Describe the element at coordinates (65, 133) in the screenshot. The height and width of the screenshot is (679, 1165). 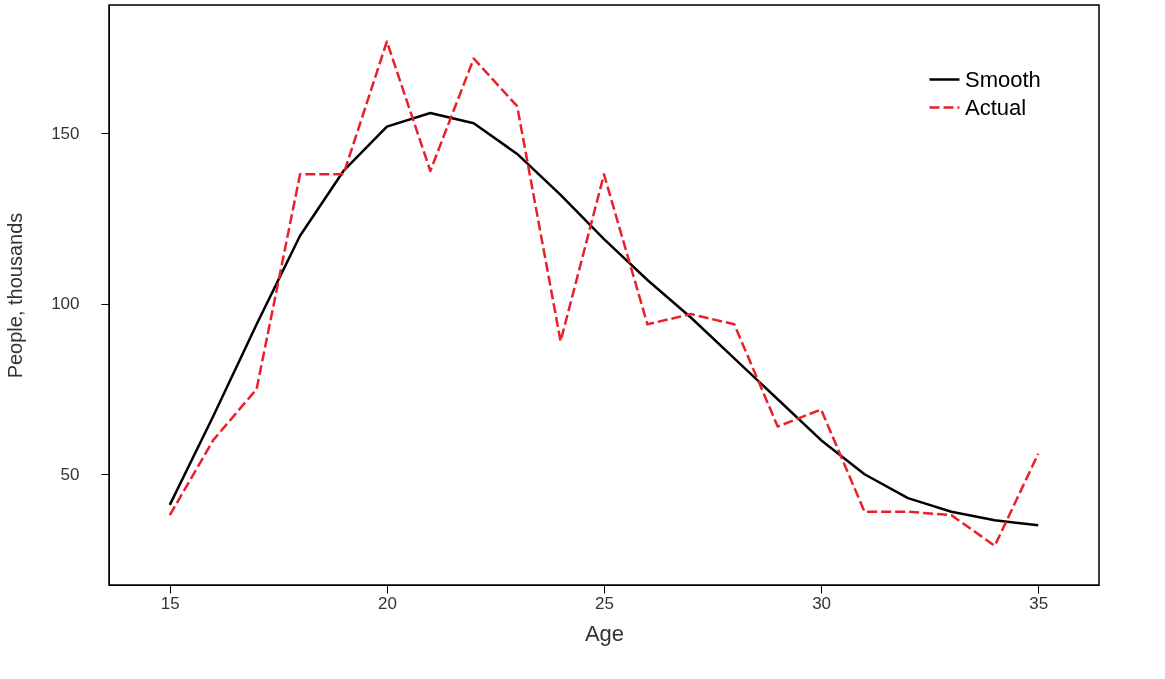
I see `y-tick-label: 150` at that location.